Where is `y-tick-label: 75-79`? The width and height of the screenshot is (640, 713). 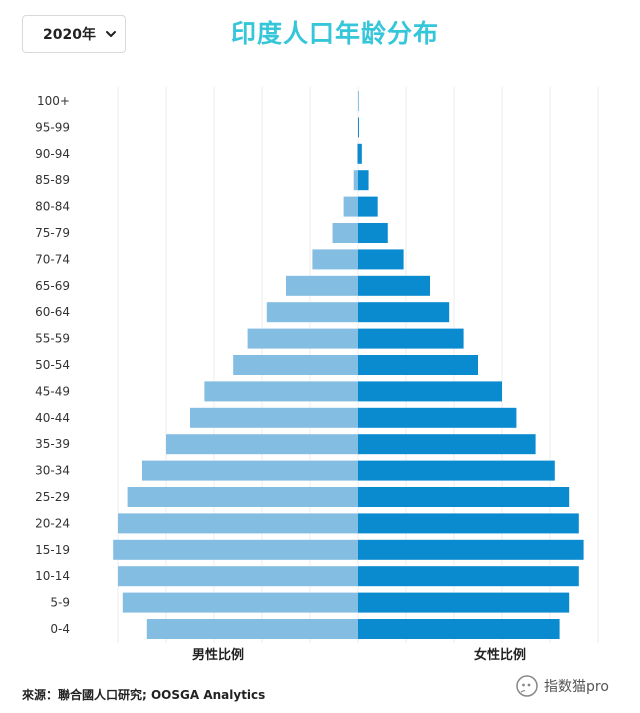 y-tick-label: 75-79 is located at coordinates (52, 233).